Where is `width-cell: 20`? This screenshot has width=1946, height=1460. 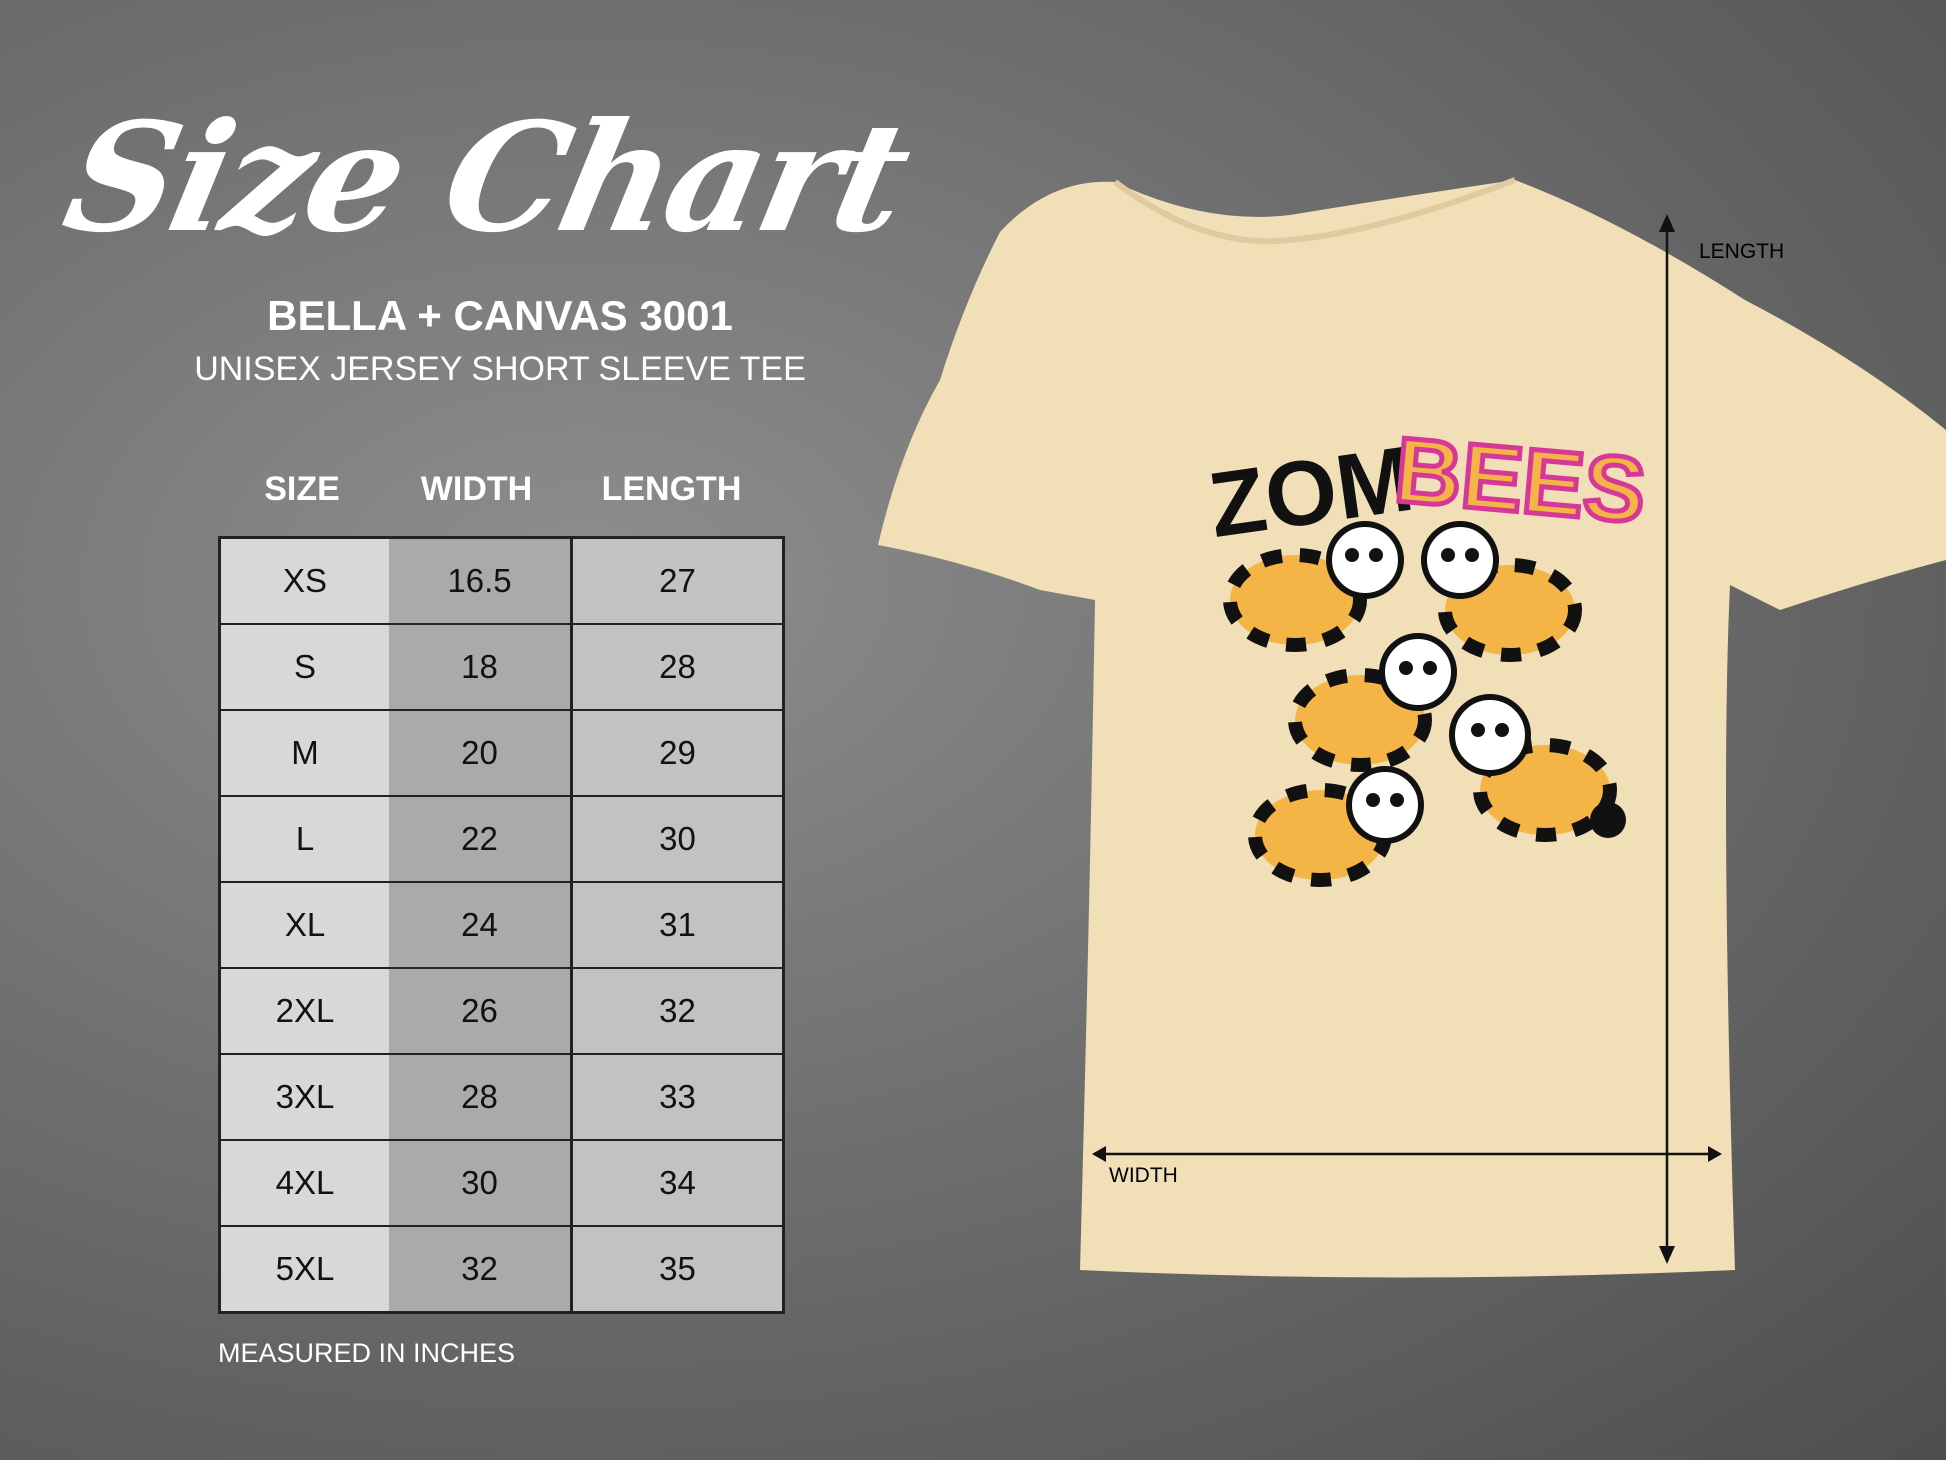 width-cell: 20 is located at coordinates (480, 752).